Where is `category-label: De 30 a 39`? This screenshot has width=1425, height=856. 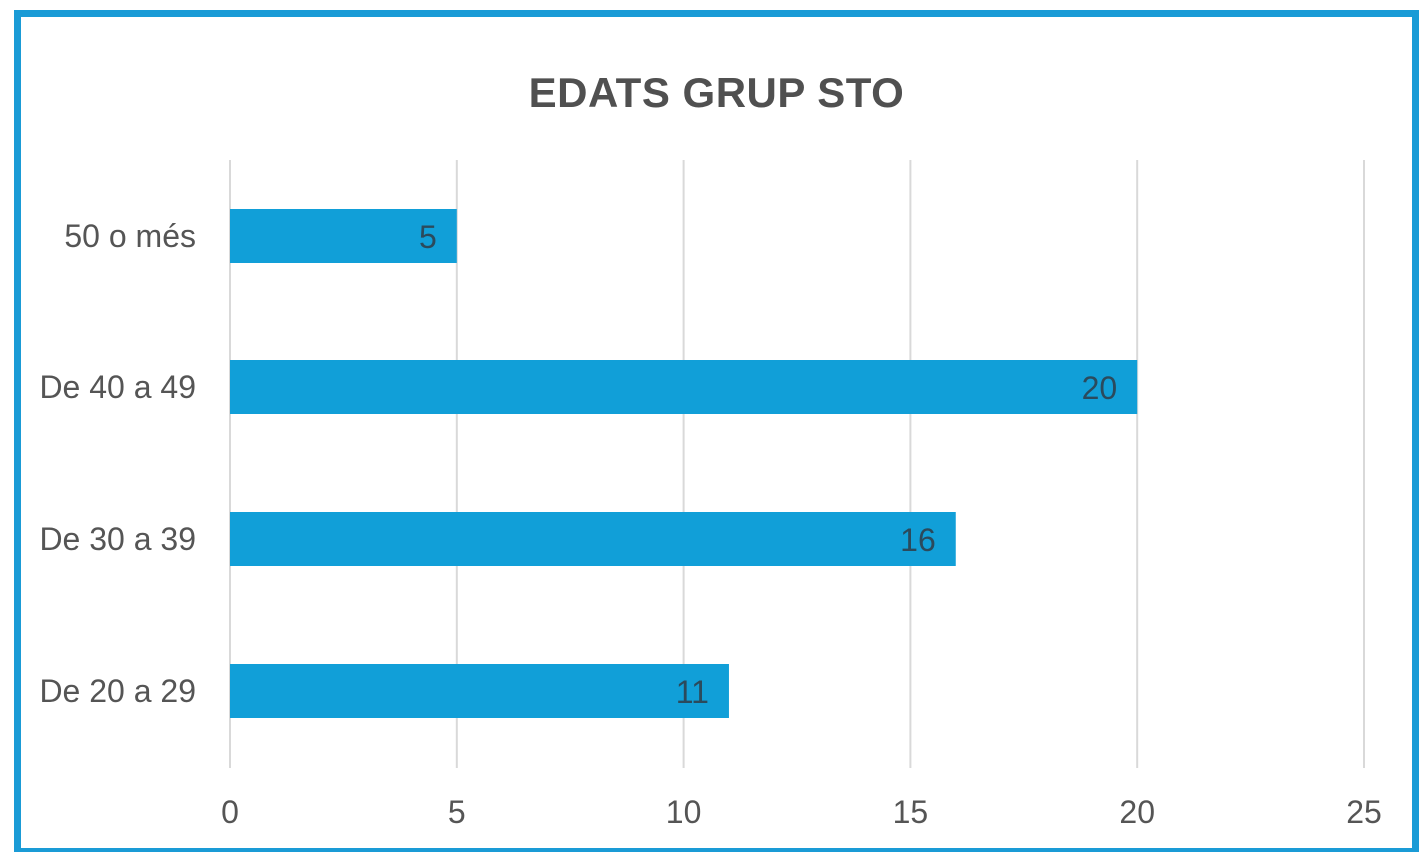
category-label: De 30 a 39 is located at coordinates (117, 539).